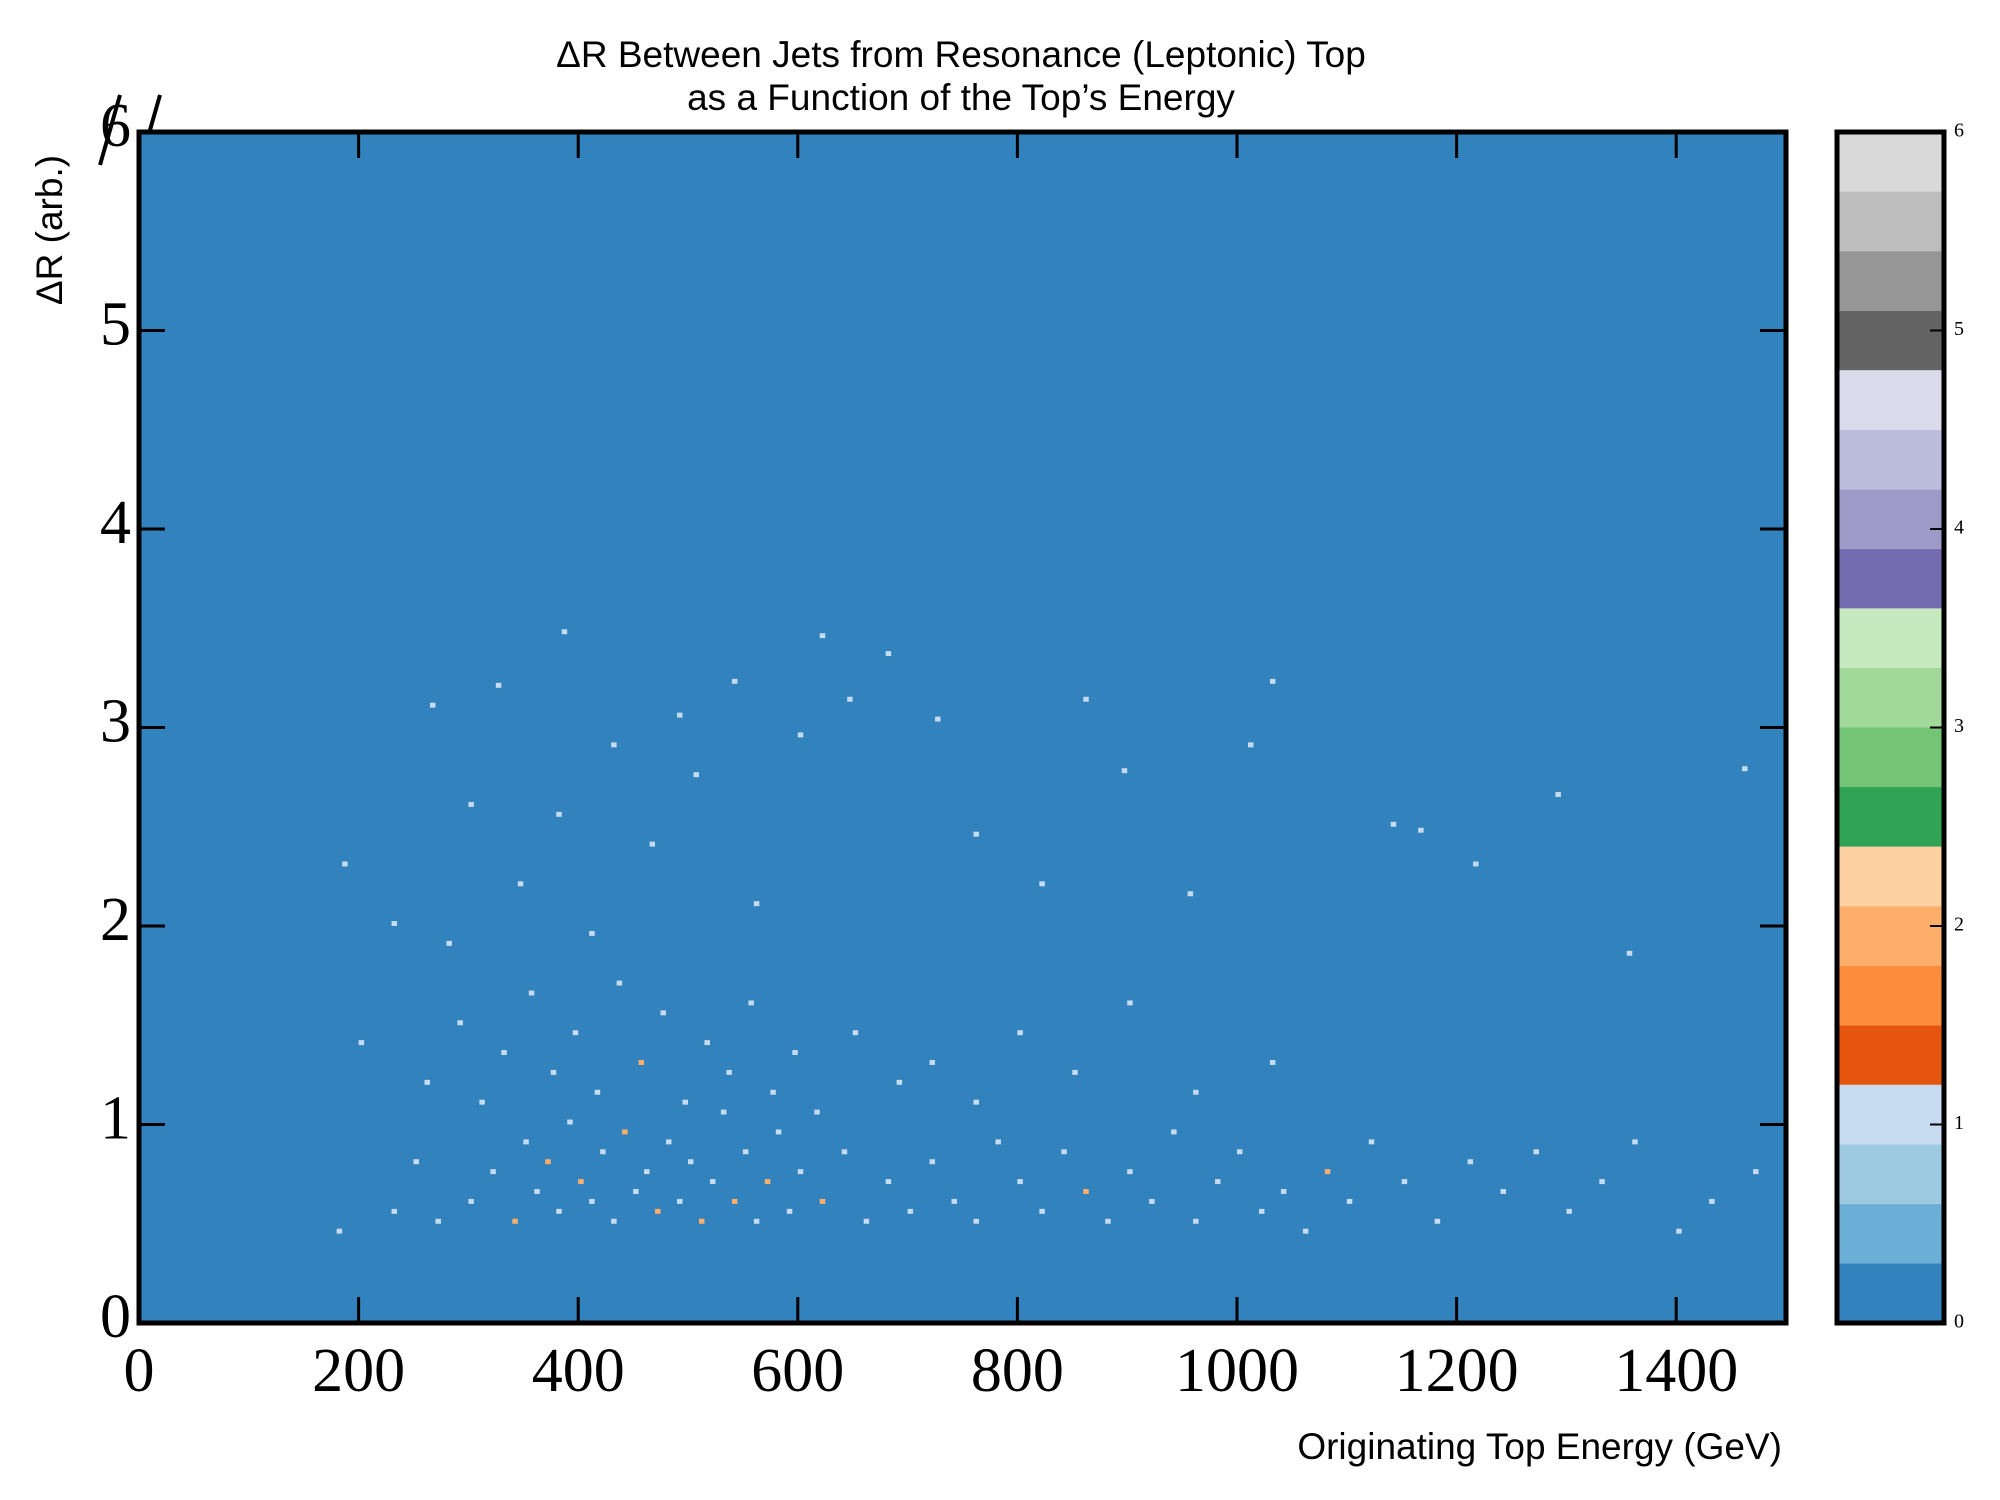 This screenshot has width=2000, height=1500. Describe the element at coordinates (110, 130) in the screenshot. I see `decoration` at that location.